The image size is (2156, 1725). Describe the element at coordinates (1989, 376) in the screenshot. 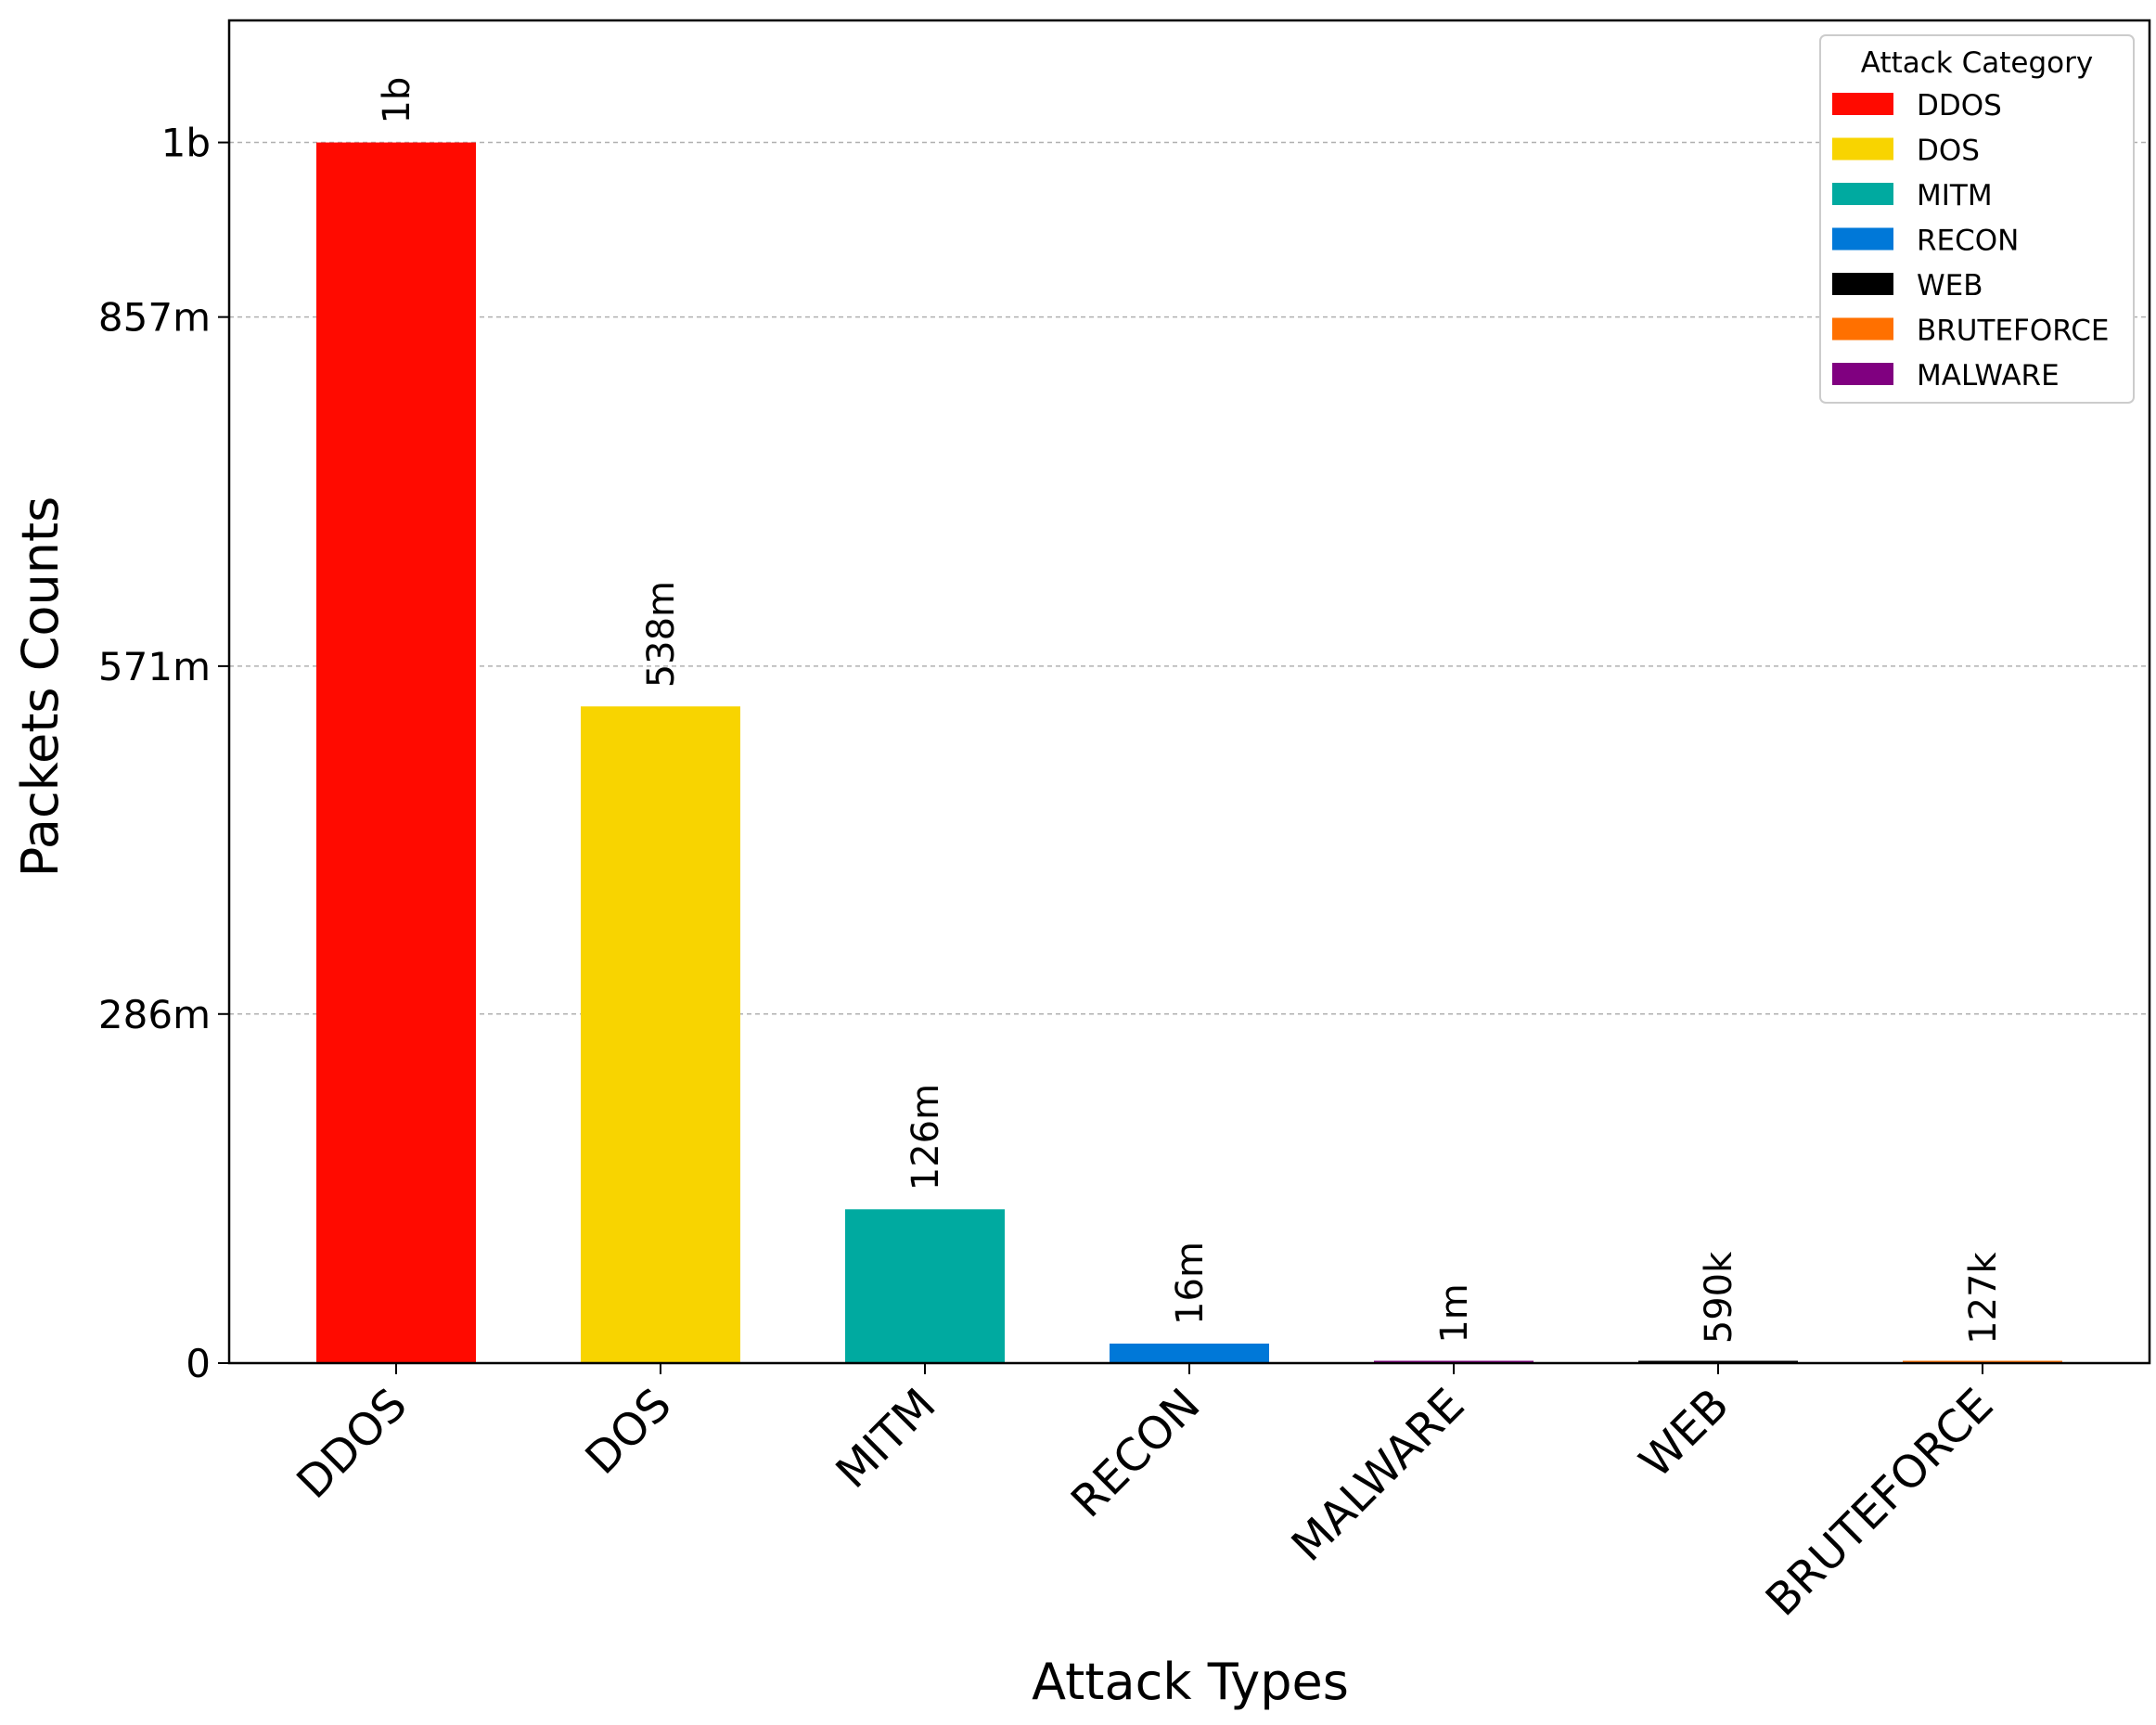

I see `legend-label-malware: MALWARE` at that location.